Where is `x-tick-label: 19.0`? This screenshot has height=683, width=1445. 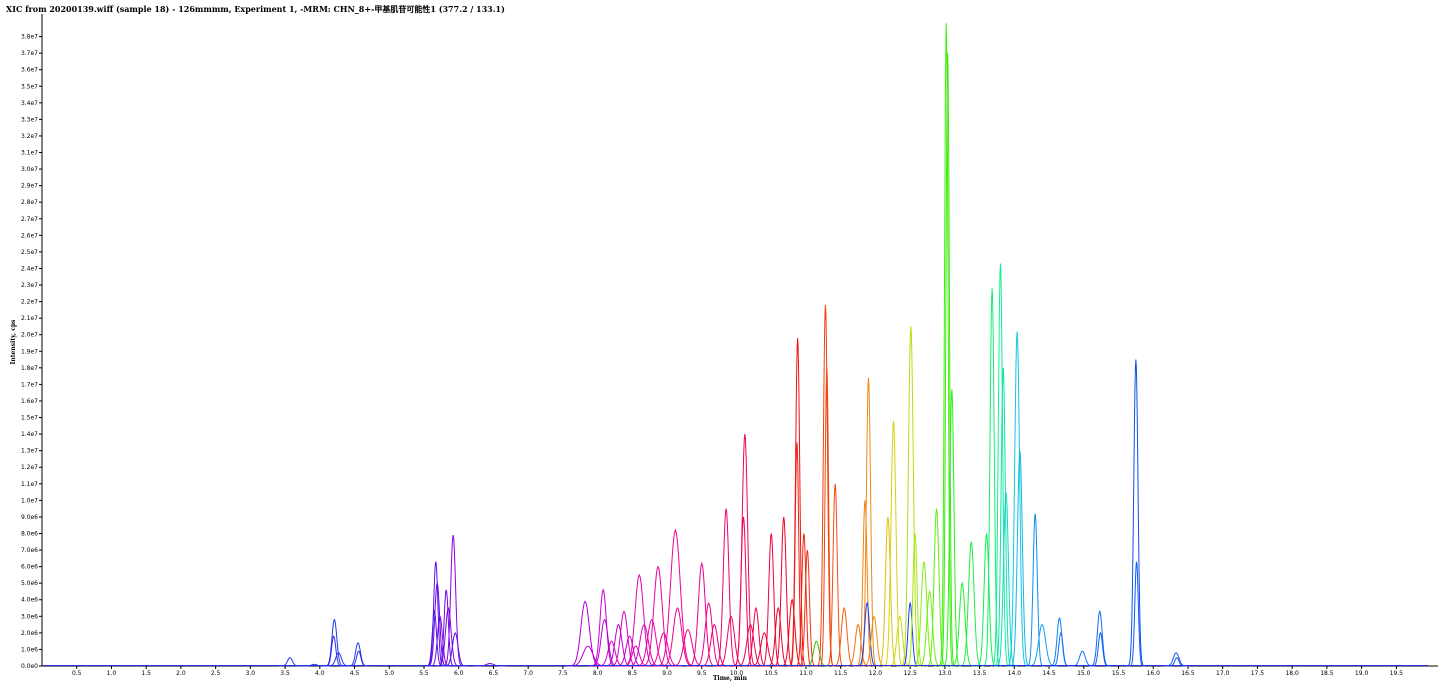 x-tick-label: 19.0 is located at coordinates (1362, 673).